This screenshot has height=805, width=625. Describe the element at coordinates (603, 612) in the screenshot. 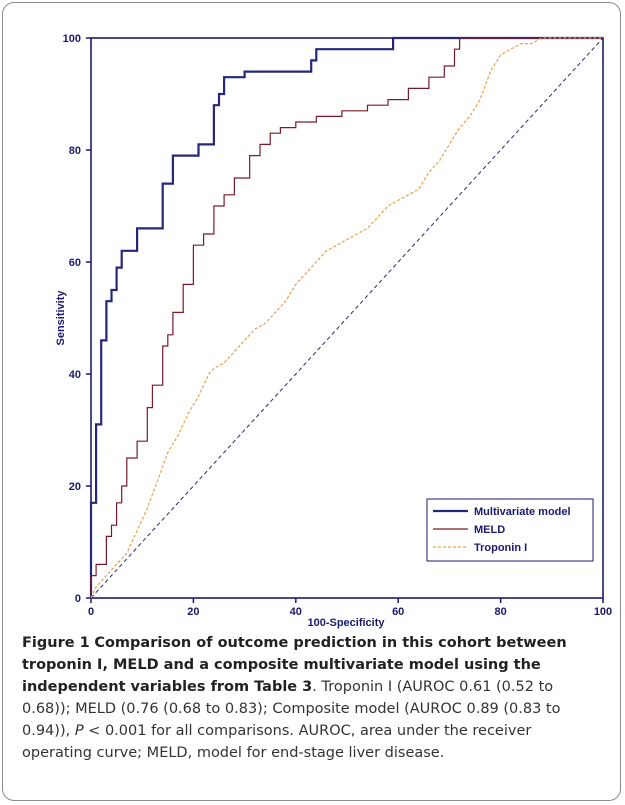

I see `x-tick-label: 100` at that location.